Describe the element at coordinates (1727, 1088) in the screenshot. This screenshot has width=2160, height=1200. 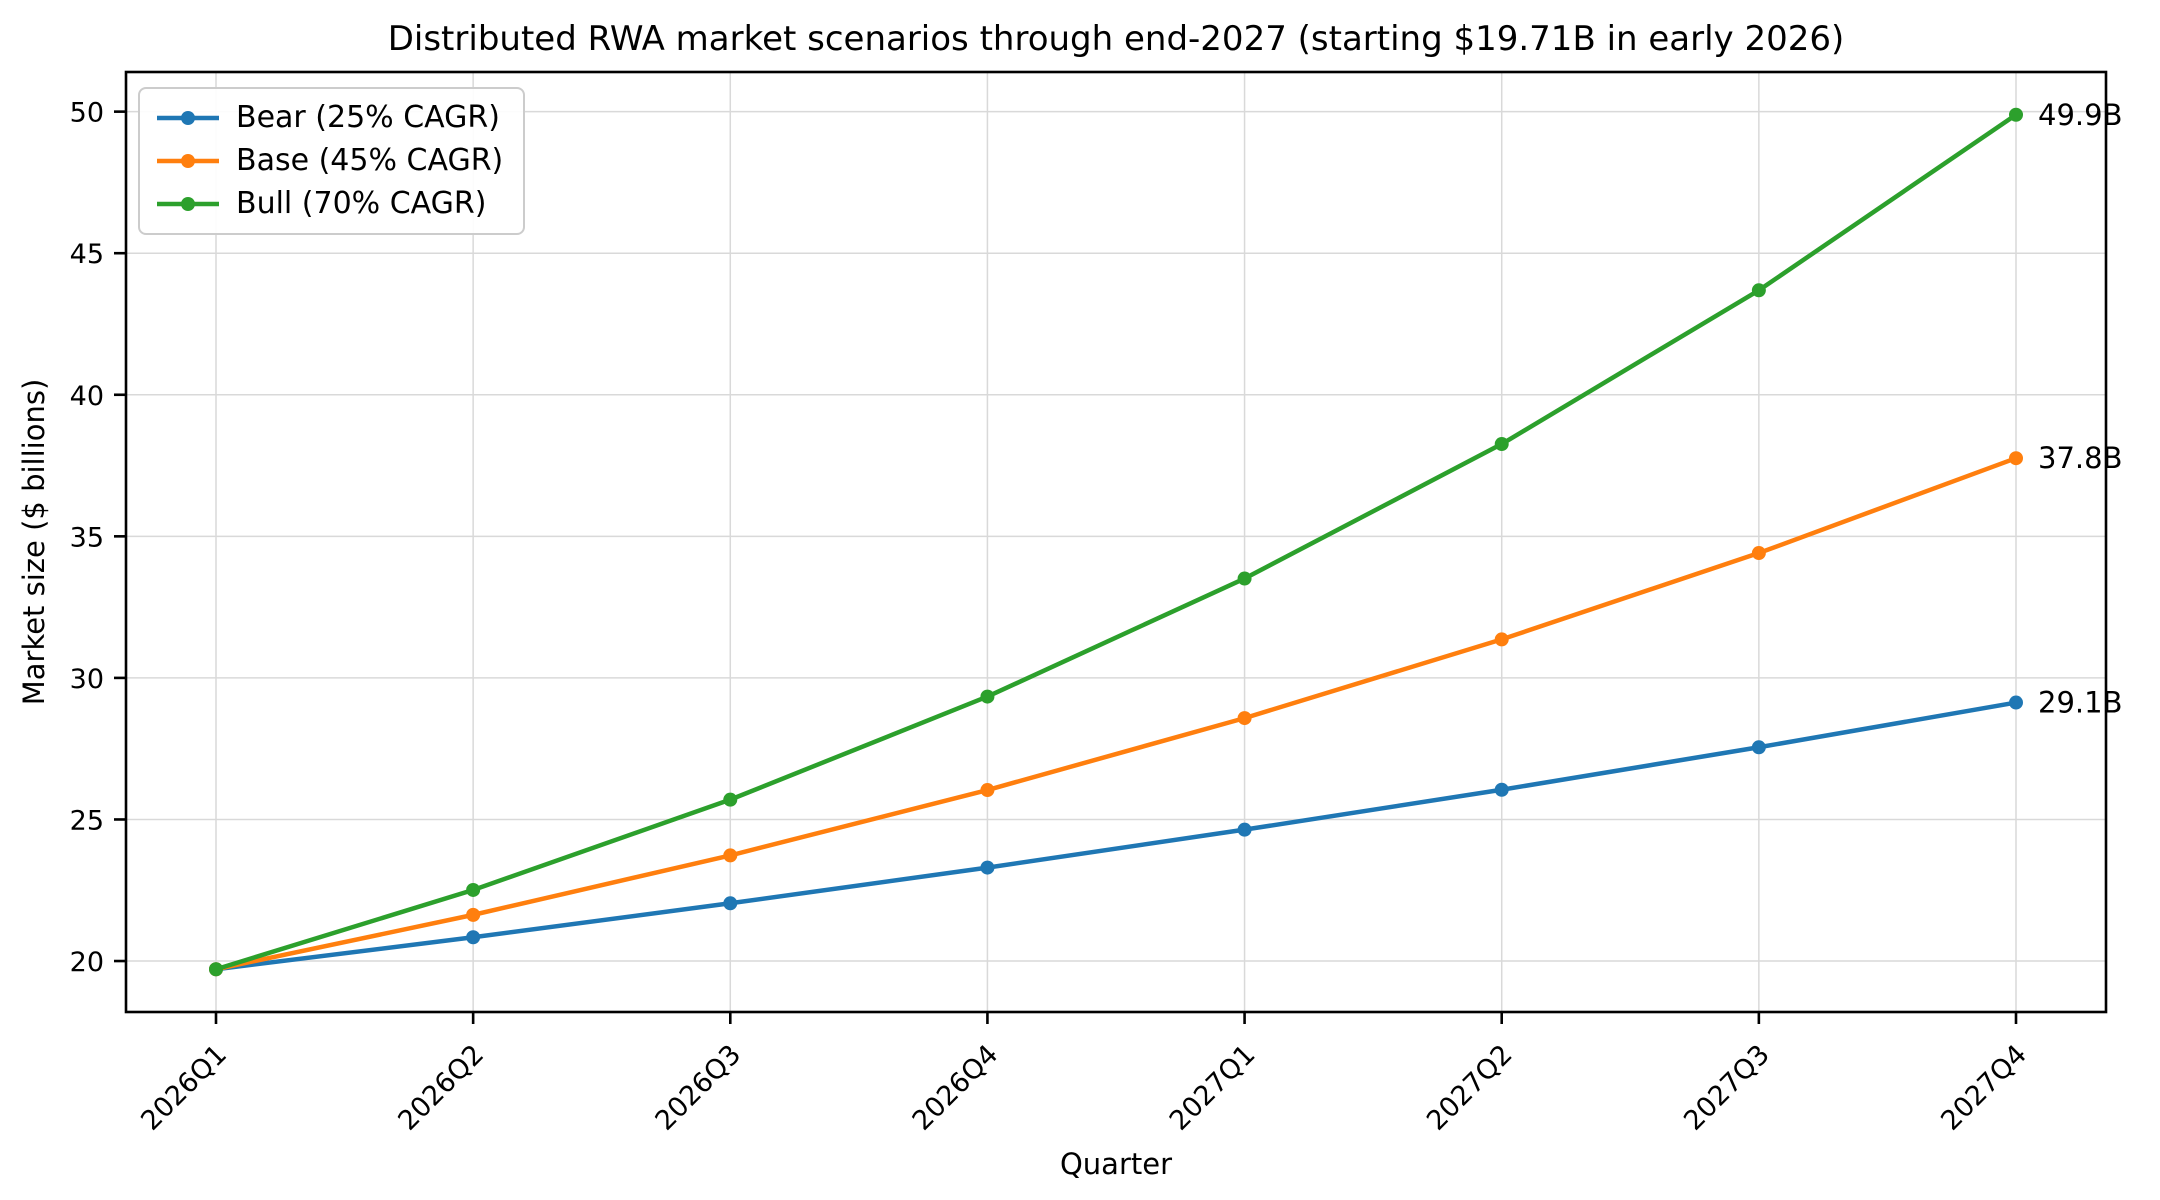
I see `x-tick-label: 2027Q3` at that location.